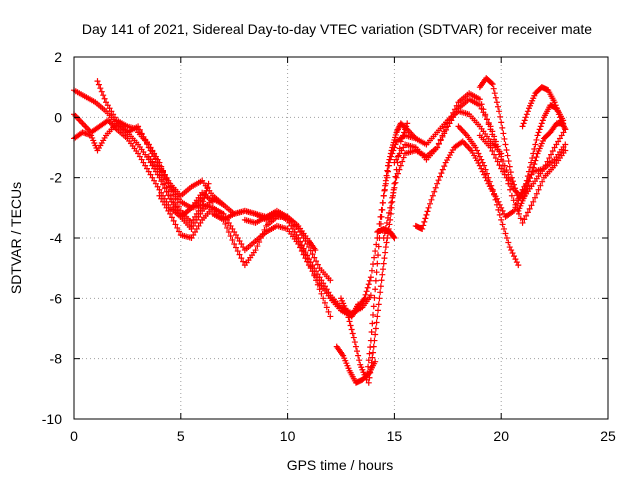 Image resolution: width=640 pixels, height=480 pixels. I want to click on y-tick-label: -10, so click(52, 419).